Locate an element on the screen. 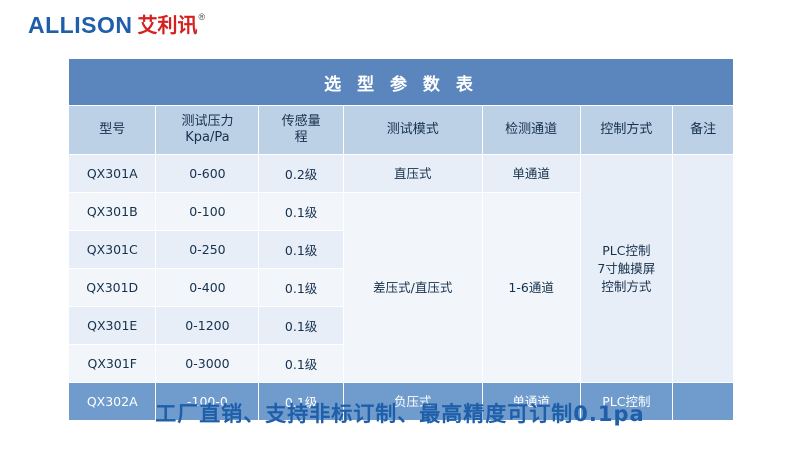 The height and width of the screenshot is (450, 800). cell-pressure: 0-1200 is located at coordinates (207, 325).